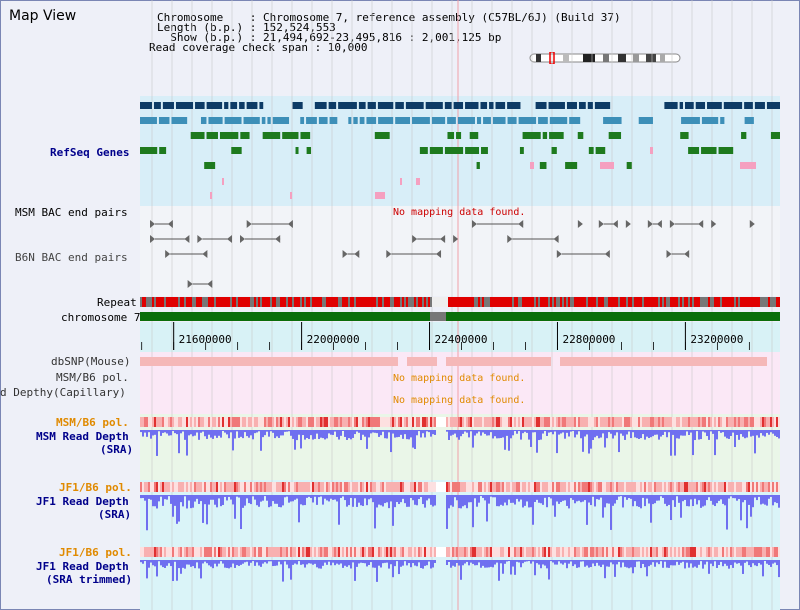 This screenshot has width=800, height=610. I want to click on msm-read-depth-label: MSM Read Depth, so click(82, 436).